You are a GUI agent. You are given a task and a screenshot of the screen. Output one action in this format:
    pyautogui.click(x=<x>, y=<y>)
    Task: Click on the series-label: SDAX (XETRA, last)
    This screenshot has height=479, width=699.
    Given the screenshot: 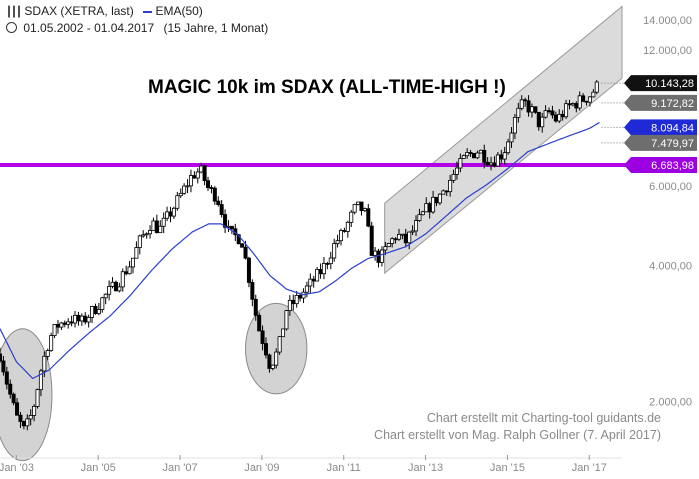 What is the action you would take?
    pyautogui.click(x=79, y=11)
    